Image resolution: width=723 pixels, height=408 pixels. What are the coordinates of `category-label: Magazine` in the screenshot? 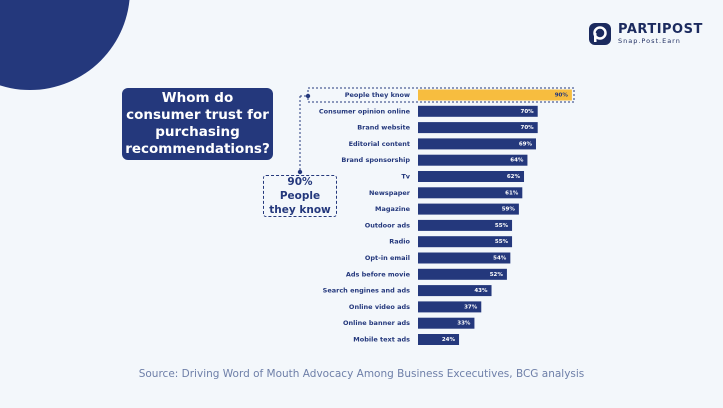 It's located at (393, 209).